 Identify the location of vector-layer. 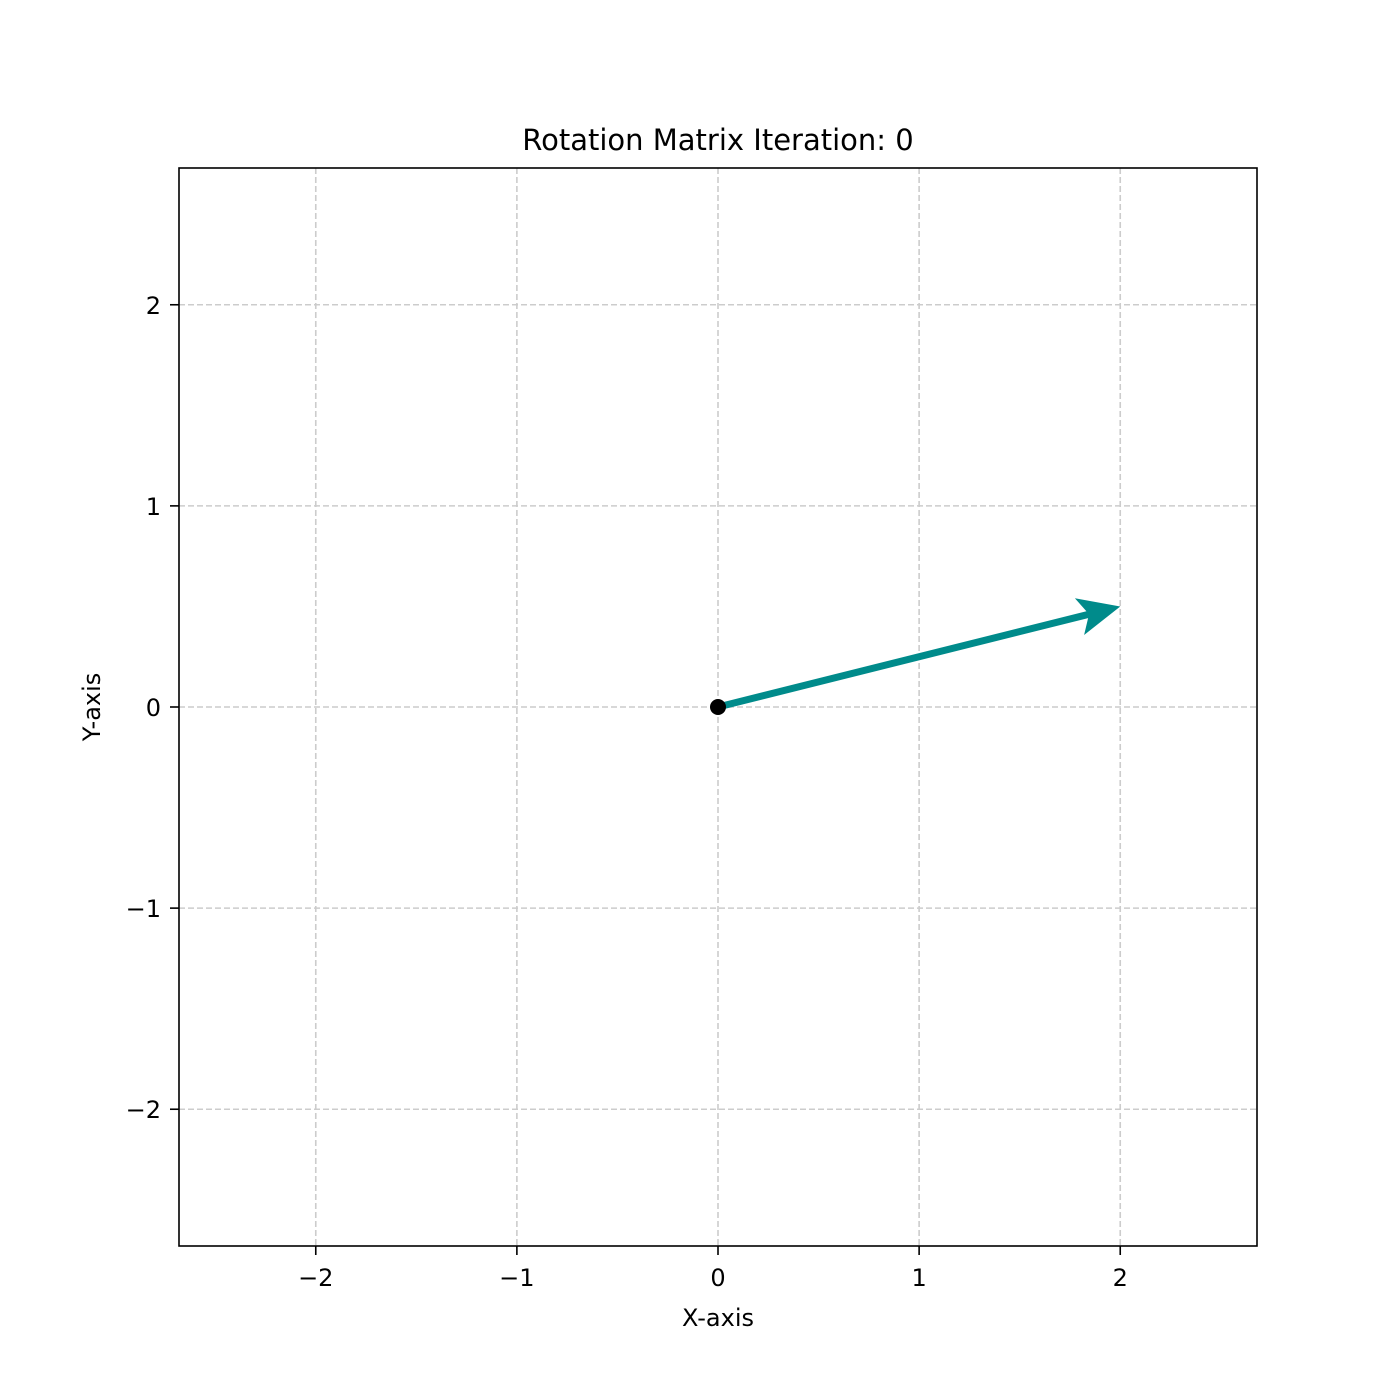
(915, 656).